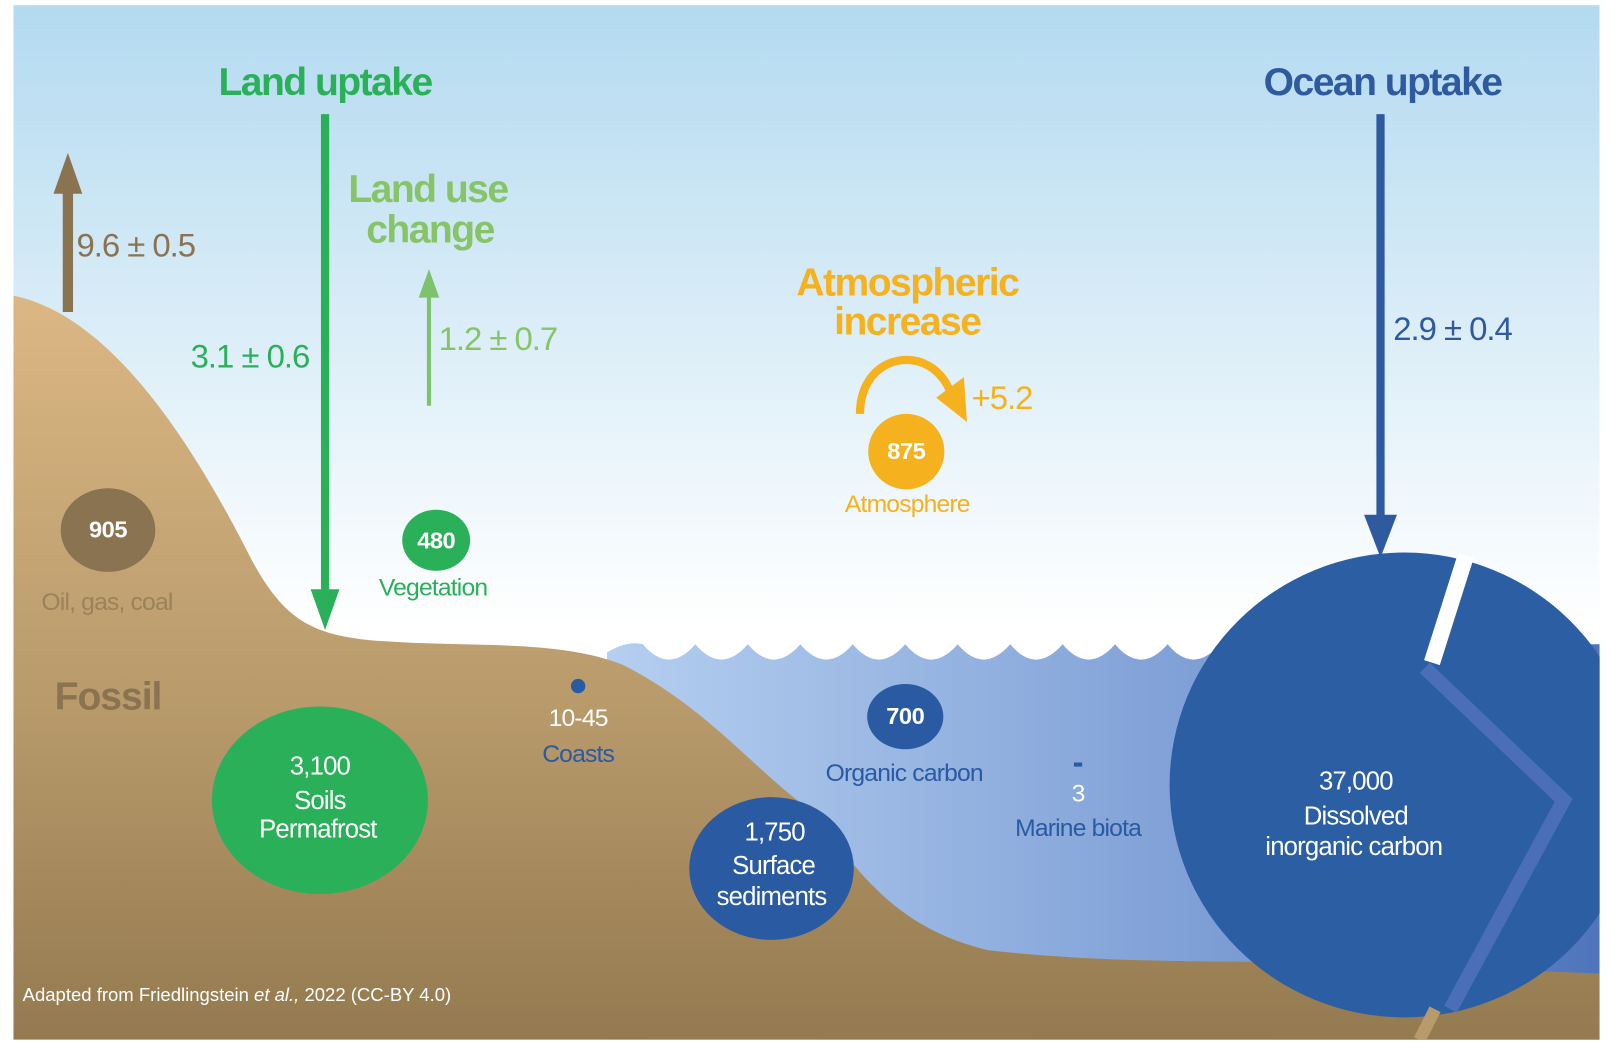 This screenshot has width=1613, height=1050. Describe the element at coordinates (774, 833) in the screenshot. I see `pool-value: 1,750` at that location.